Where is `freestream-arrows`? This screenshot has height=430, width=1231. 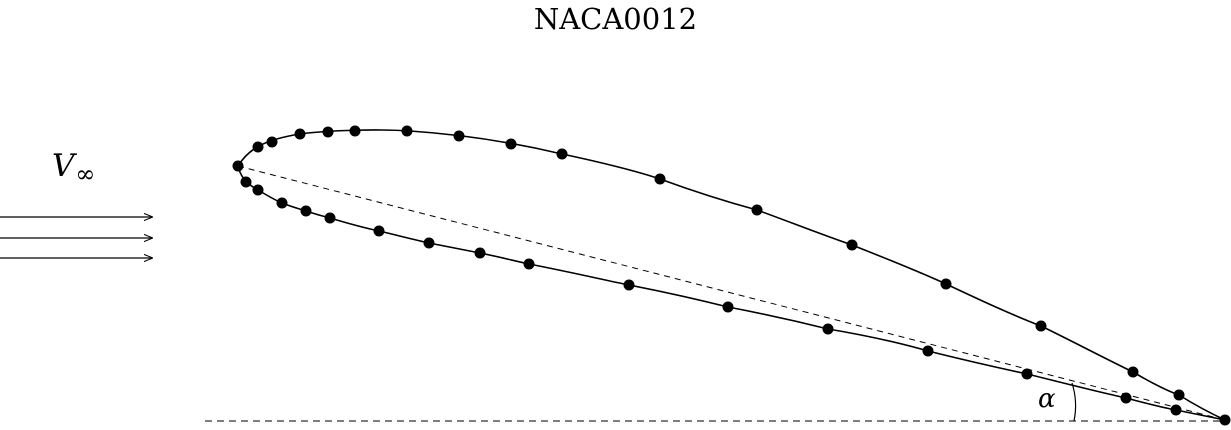
freestream-arrows is located at coordinates (76, 237).